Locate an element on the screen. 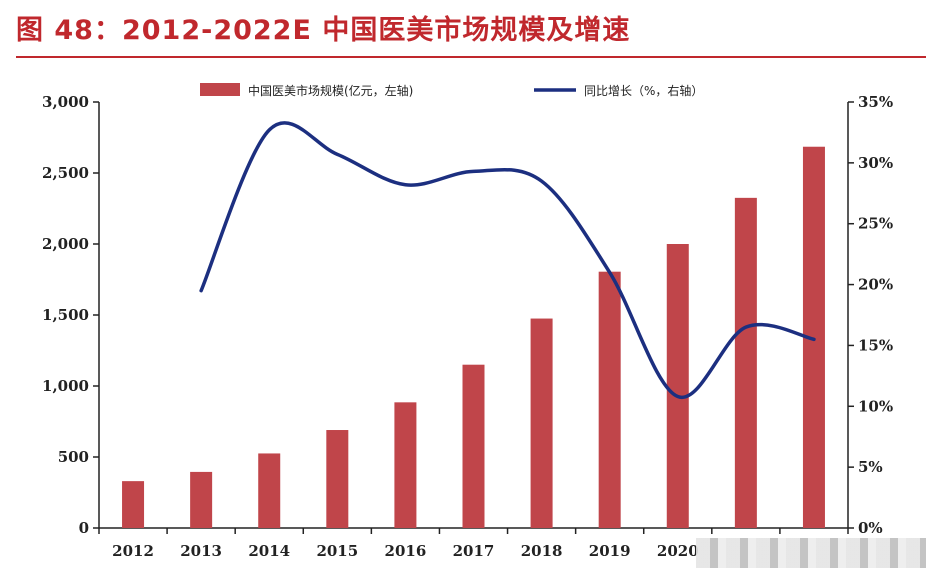 The width and height of the screenshot is (928, 575). right-tick-label: 10% is located at coordinates (875, 406).